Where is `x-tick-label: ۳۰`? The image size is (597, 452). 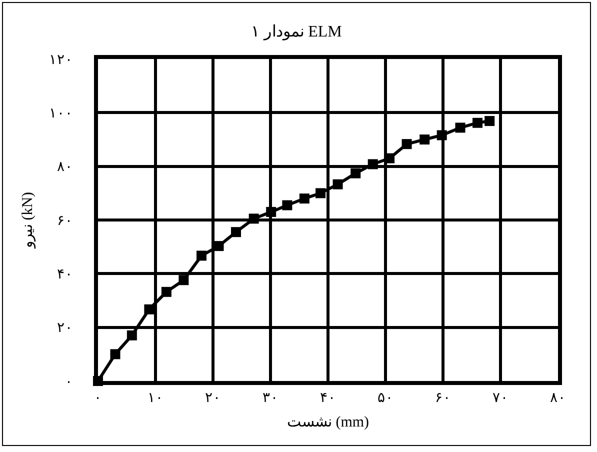 x-tick-label: ۳۰ is located at coordinates (270, 398).